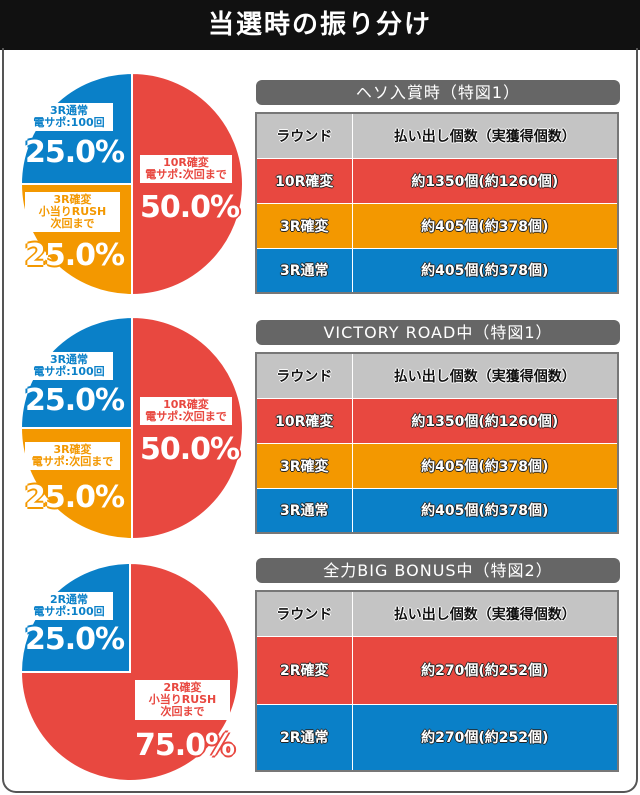  I want to click on table-row: 2R確変 約270個(約252個), so click(437, 670).